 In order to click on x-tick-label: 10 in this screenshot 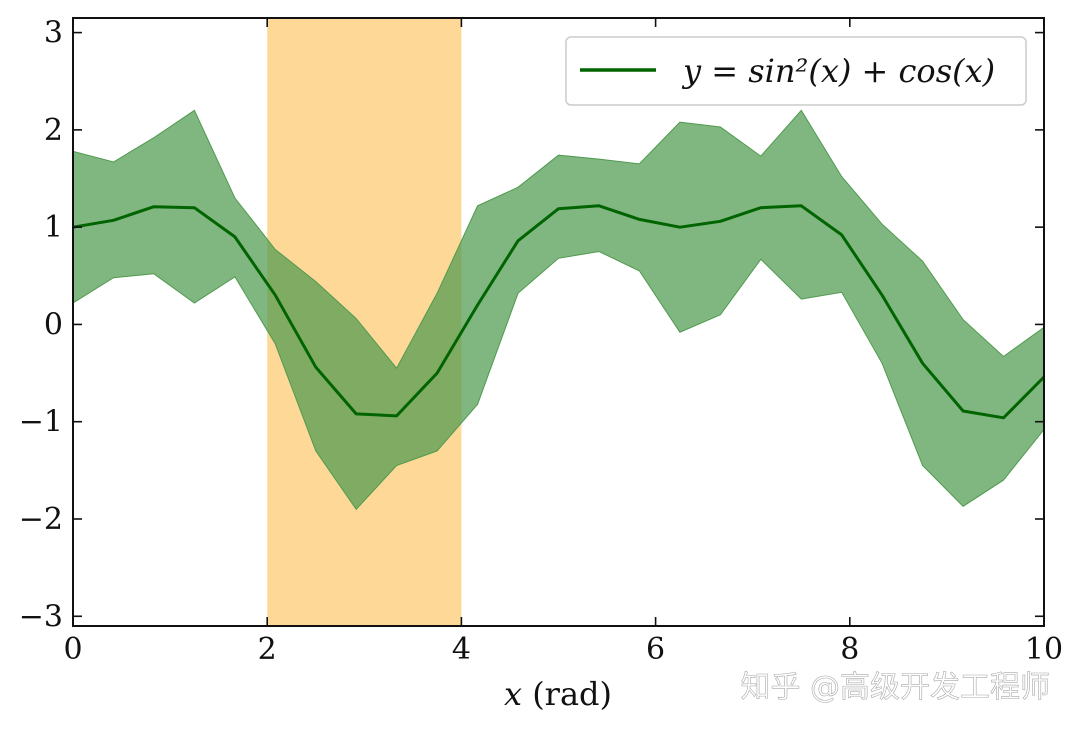, I will do `click(1044, 649)`.